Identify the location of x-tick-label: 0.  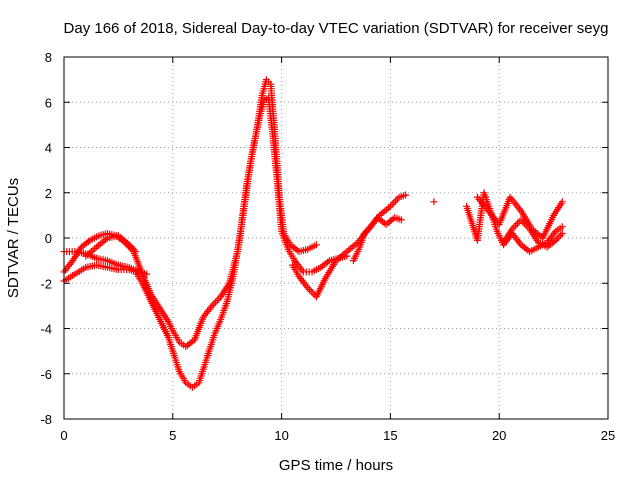
(63, 435).